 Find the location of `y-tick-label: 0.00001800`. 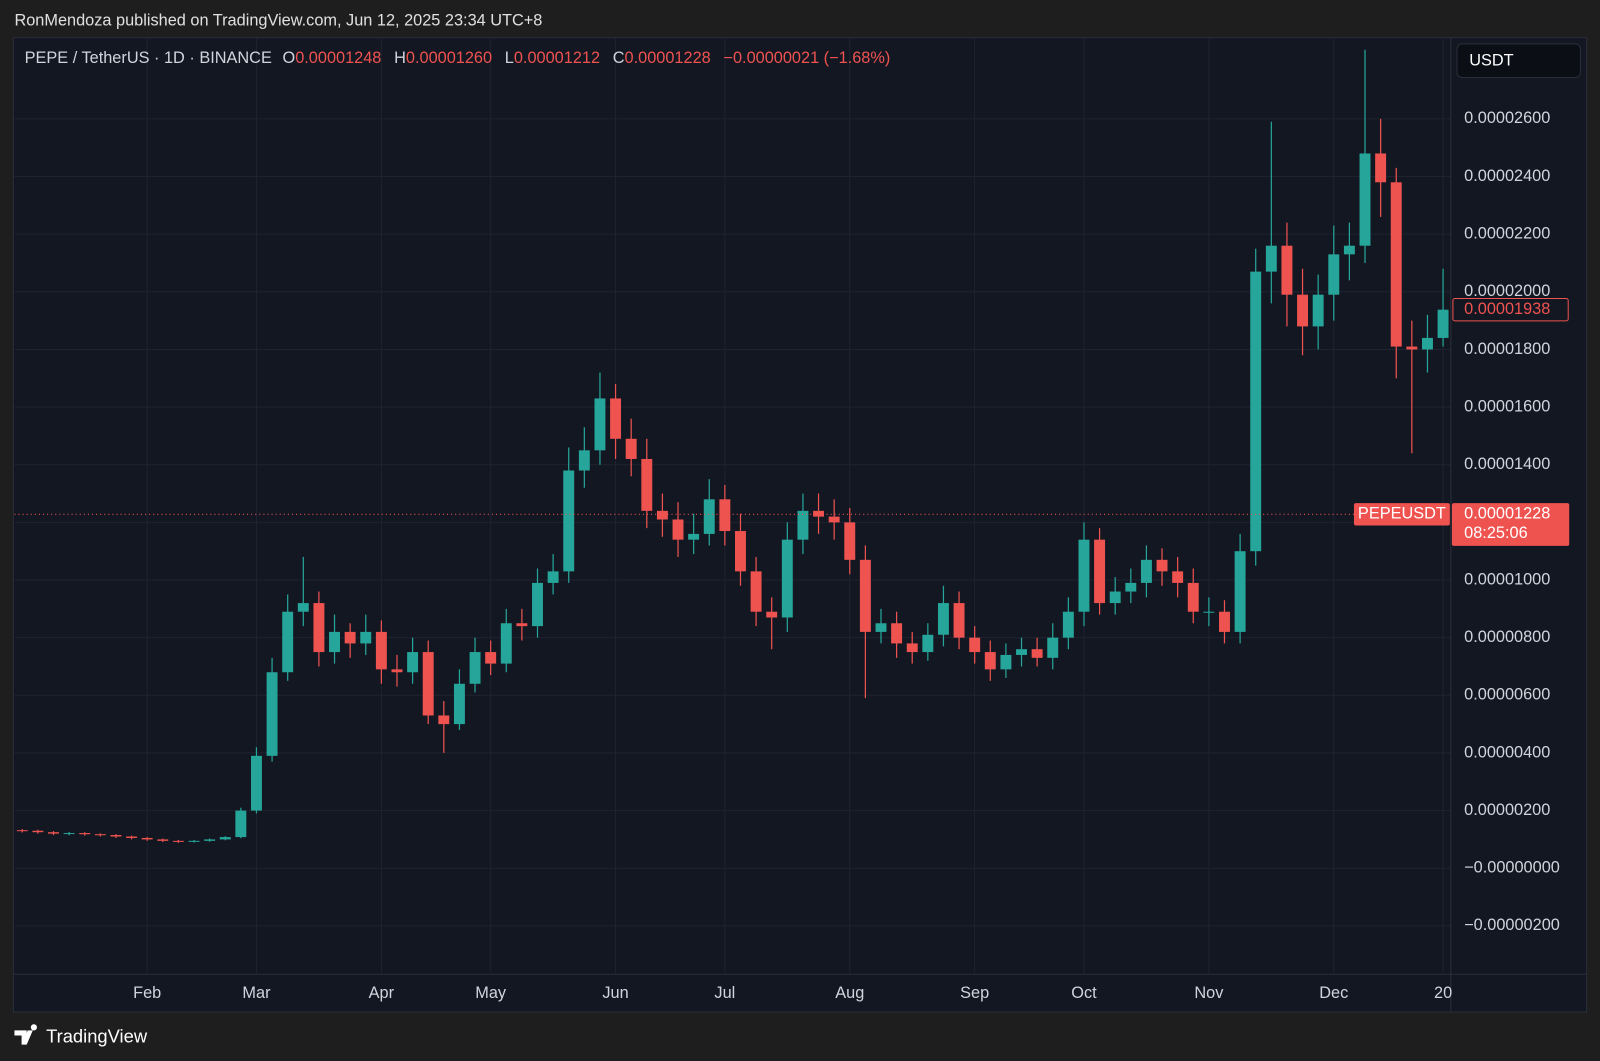

y-tick-label: 0.00001800 is located at coordinates (1507, 349).